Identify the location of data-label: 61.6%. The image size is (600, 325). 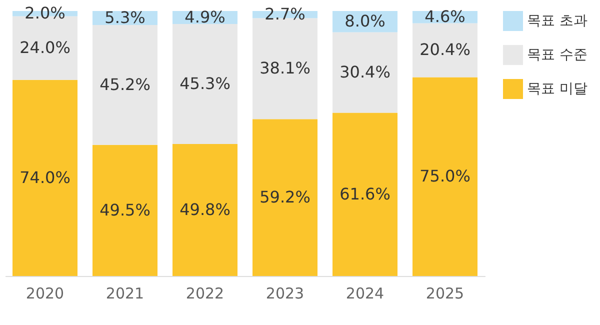
(365, 194).